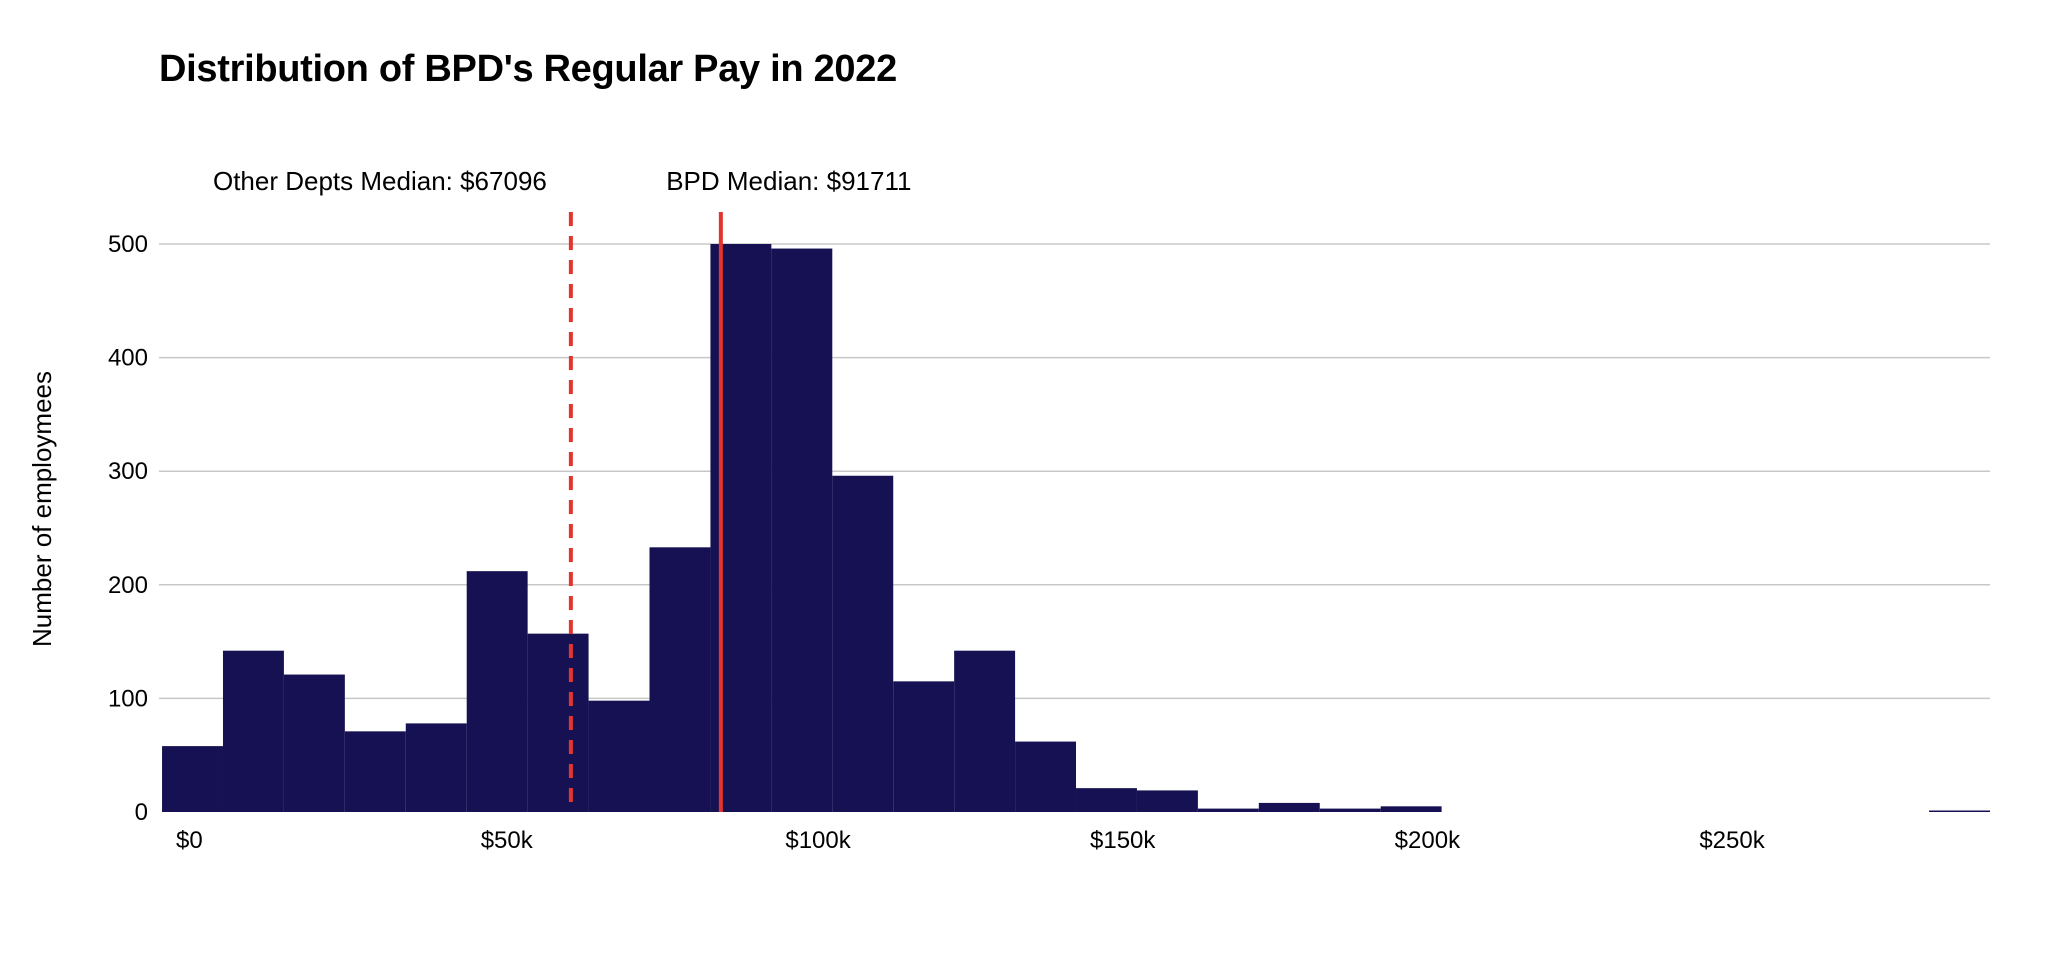  I want to click on x-axis-tick-labels: $0 $50k $100k $150k $200k $250k, so click(971, 840).